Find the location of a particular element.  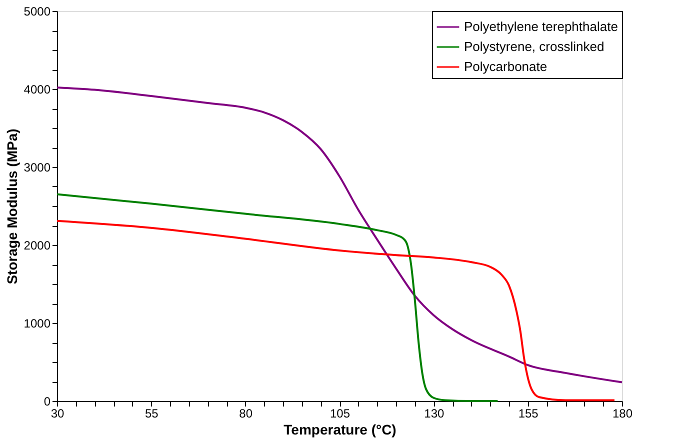

x-tick-label: 130 is located at coordinates (434, 413).